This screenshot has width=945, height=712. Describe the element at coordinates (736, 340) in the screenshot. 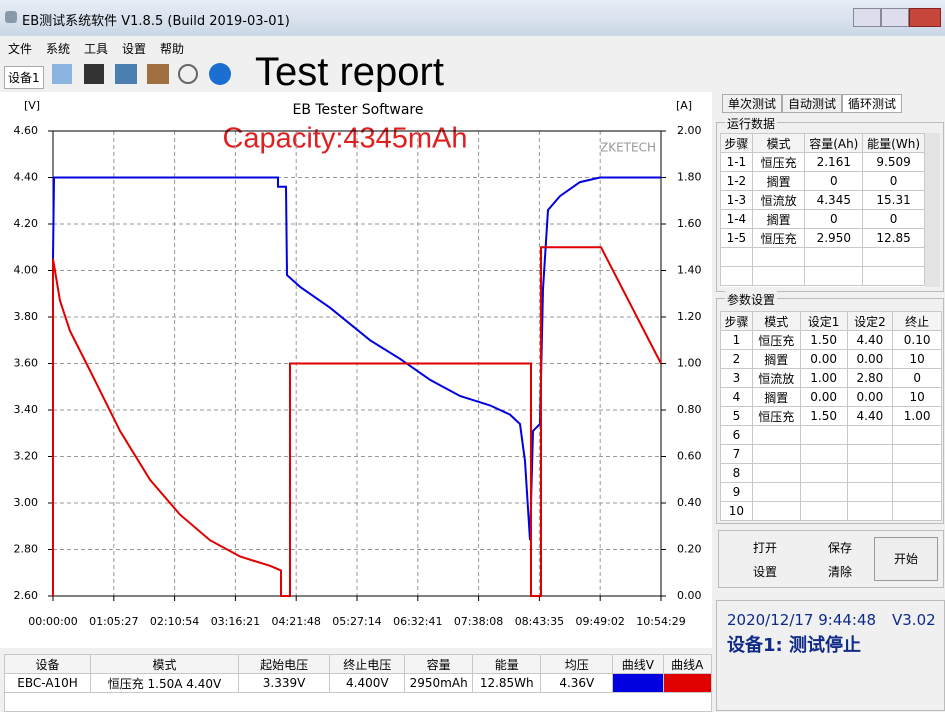

I see `table-cell: 1` at that location.